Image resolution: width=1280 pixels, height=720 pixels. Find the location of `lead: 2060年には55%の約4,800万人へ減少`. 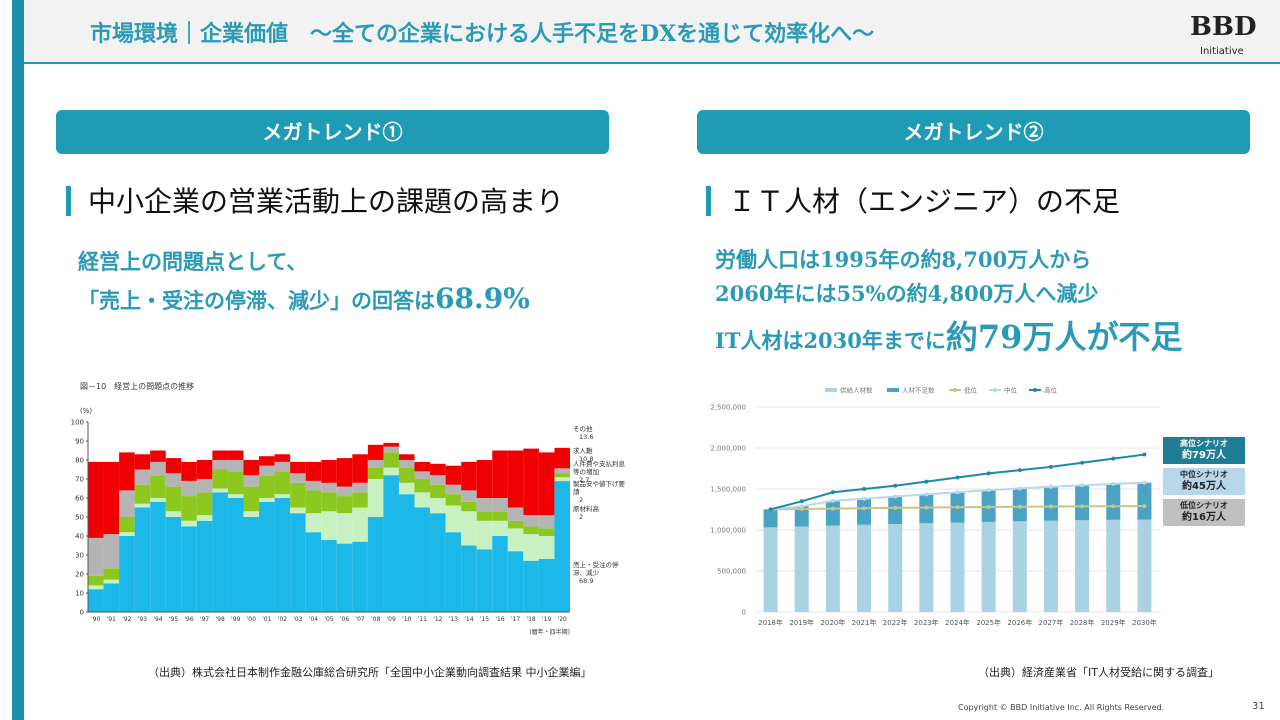

lead: 2060年には55%の約4,800万人へ減少 is located at coordinates (907, 293).